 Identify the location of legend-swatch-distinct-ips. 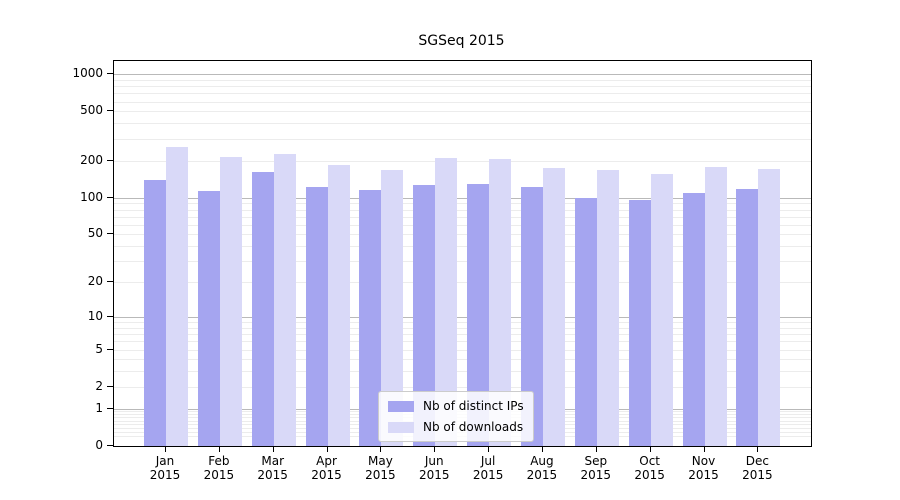
(401, 406).